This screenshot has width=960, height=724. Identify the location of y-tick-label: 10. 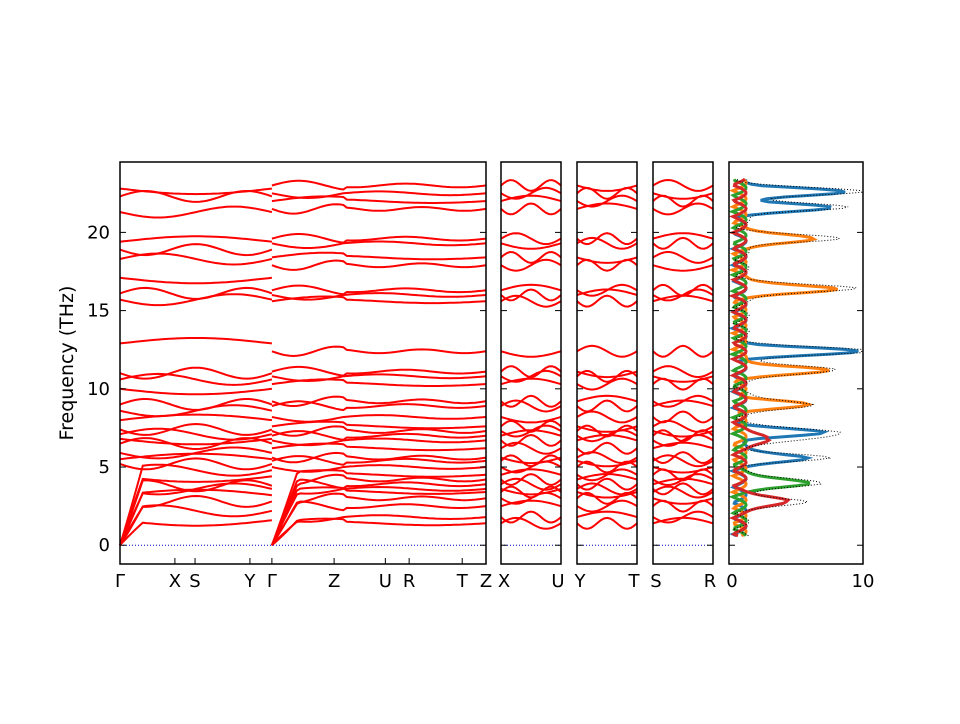
(98, 389).